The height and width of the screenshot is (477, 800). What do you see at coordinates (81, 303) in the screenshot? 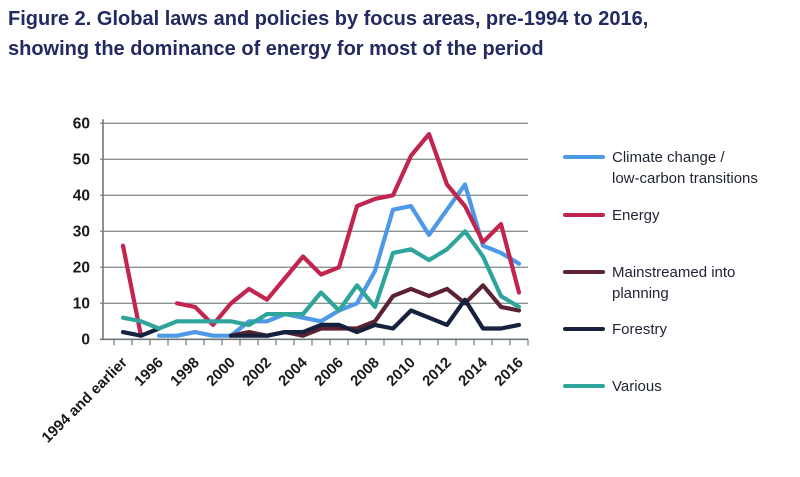
I see `y-tick-label-10: 10` at bounding box center [81, 303].